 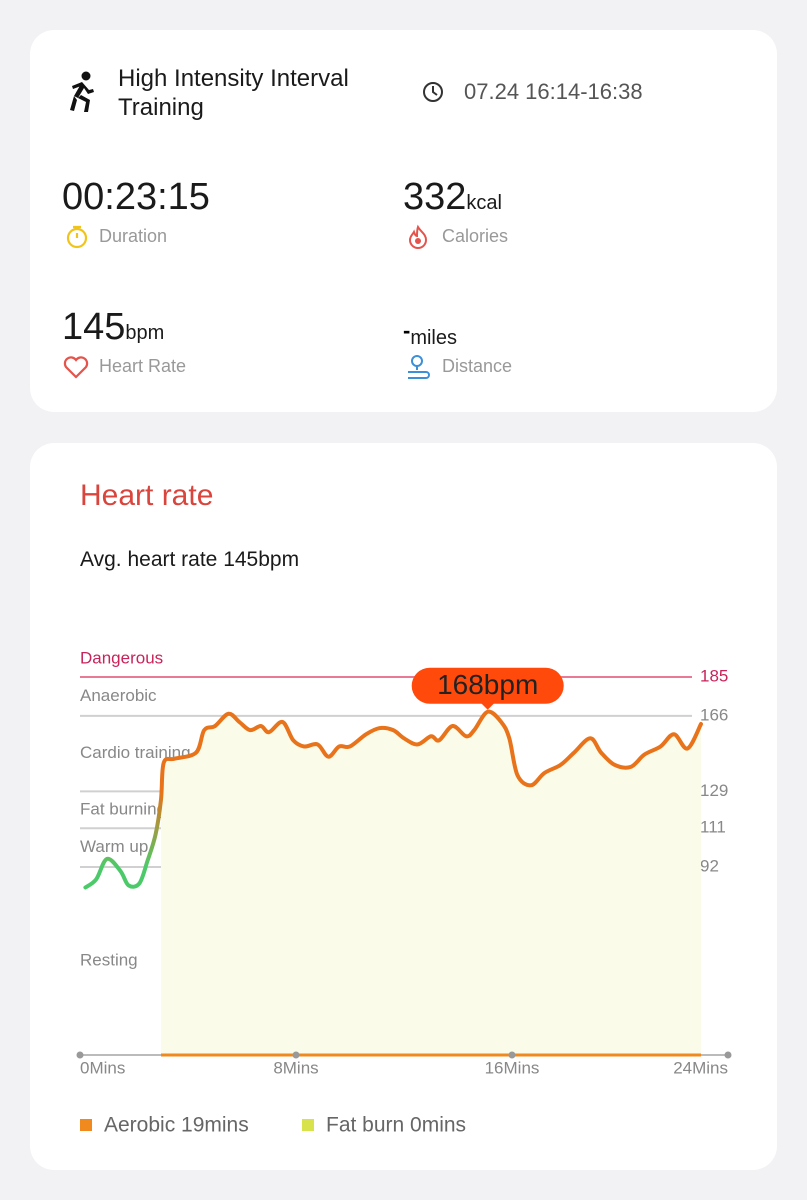 What do you see at coordinates (477, 366) in the screenshot?
I see `stat-label: Distance` at bounding box center [477, 366].